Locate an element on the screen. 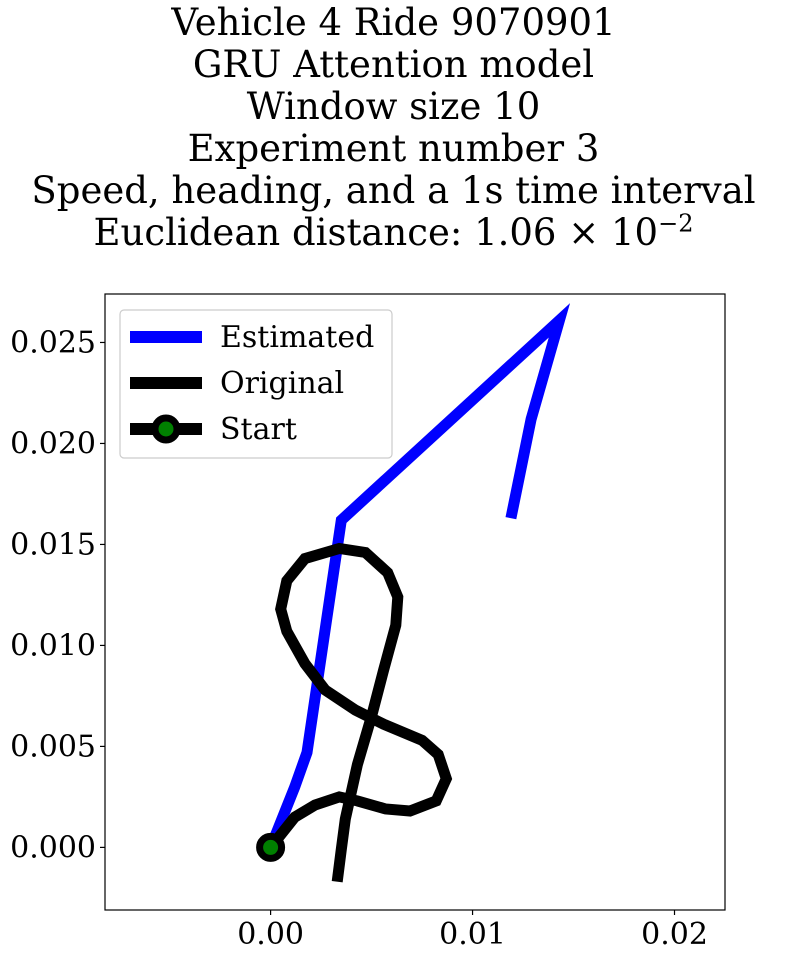 This screenshot has height=957, width=787. x-tick-label: 0.02 is located at coordinates (674, 934).